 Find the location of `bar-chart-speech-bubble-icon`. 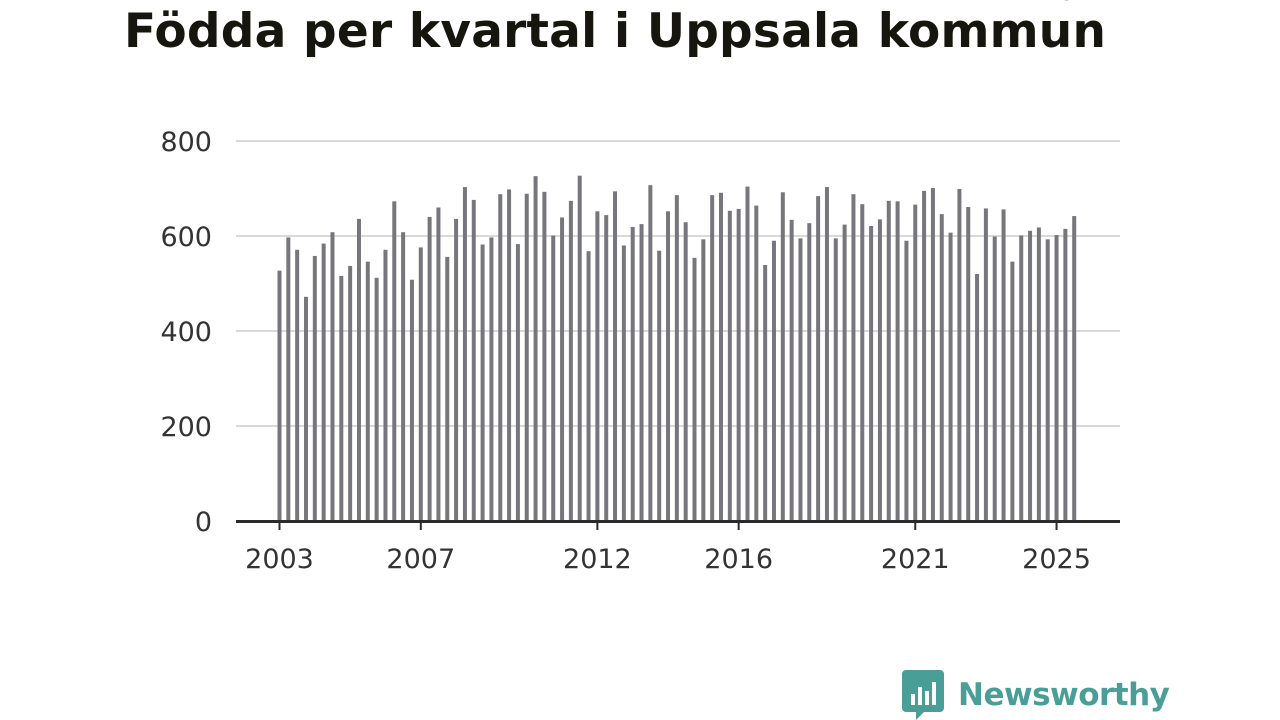

bar-chart-speech-bubble-icon is located at coordinates (923, 695).